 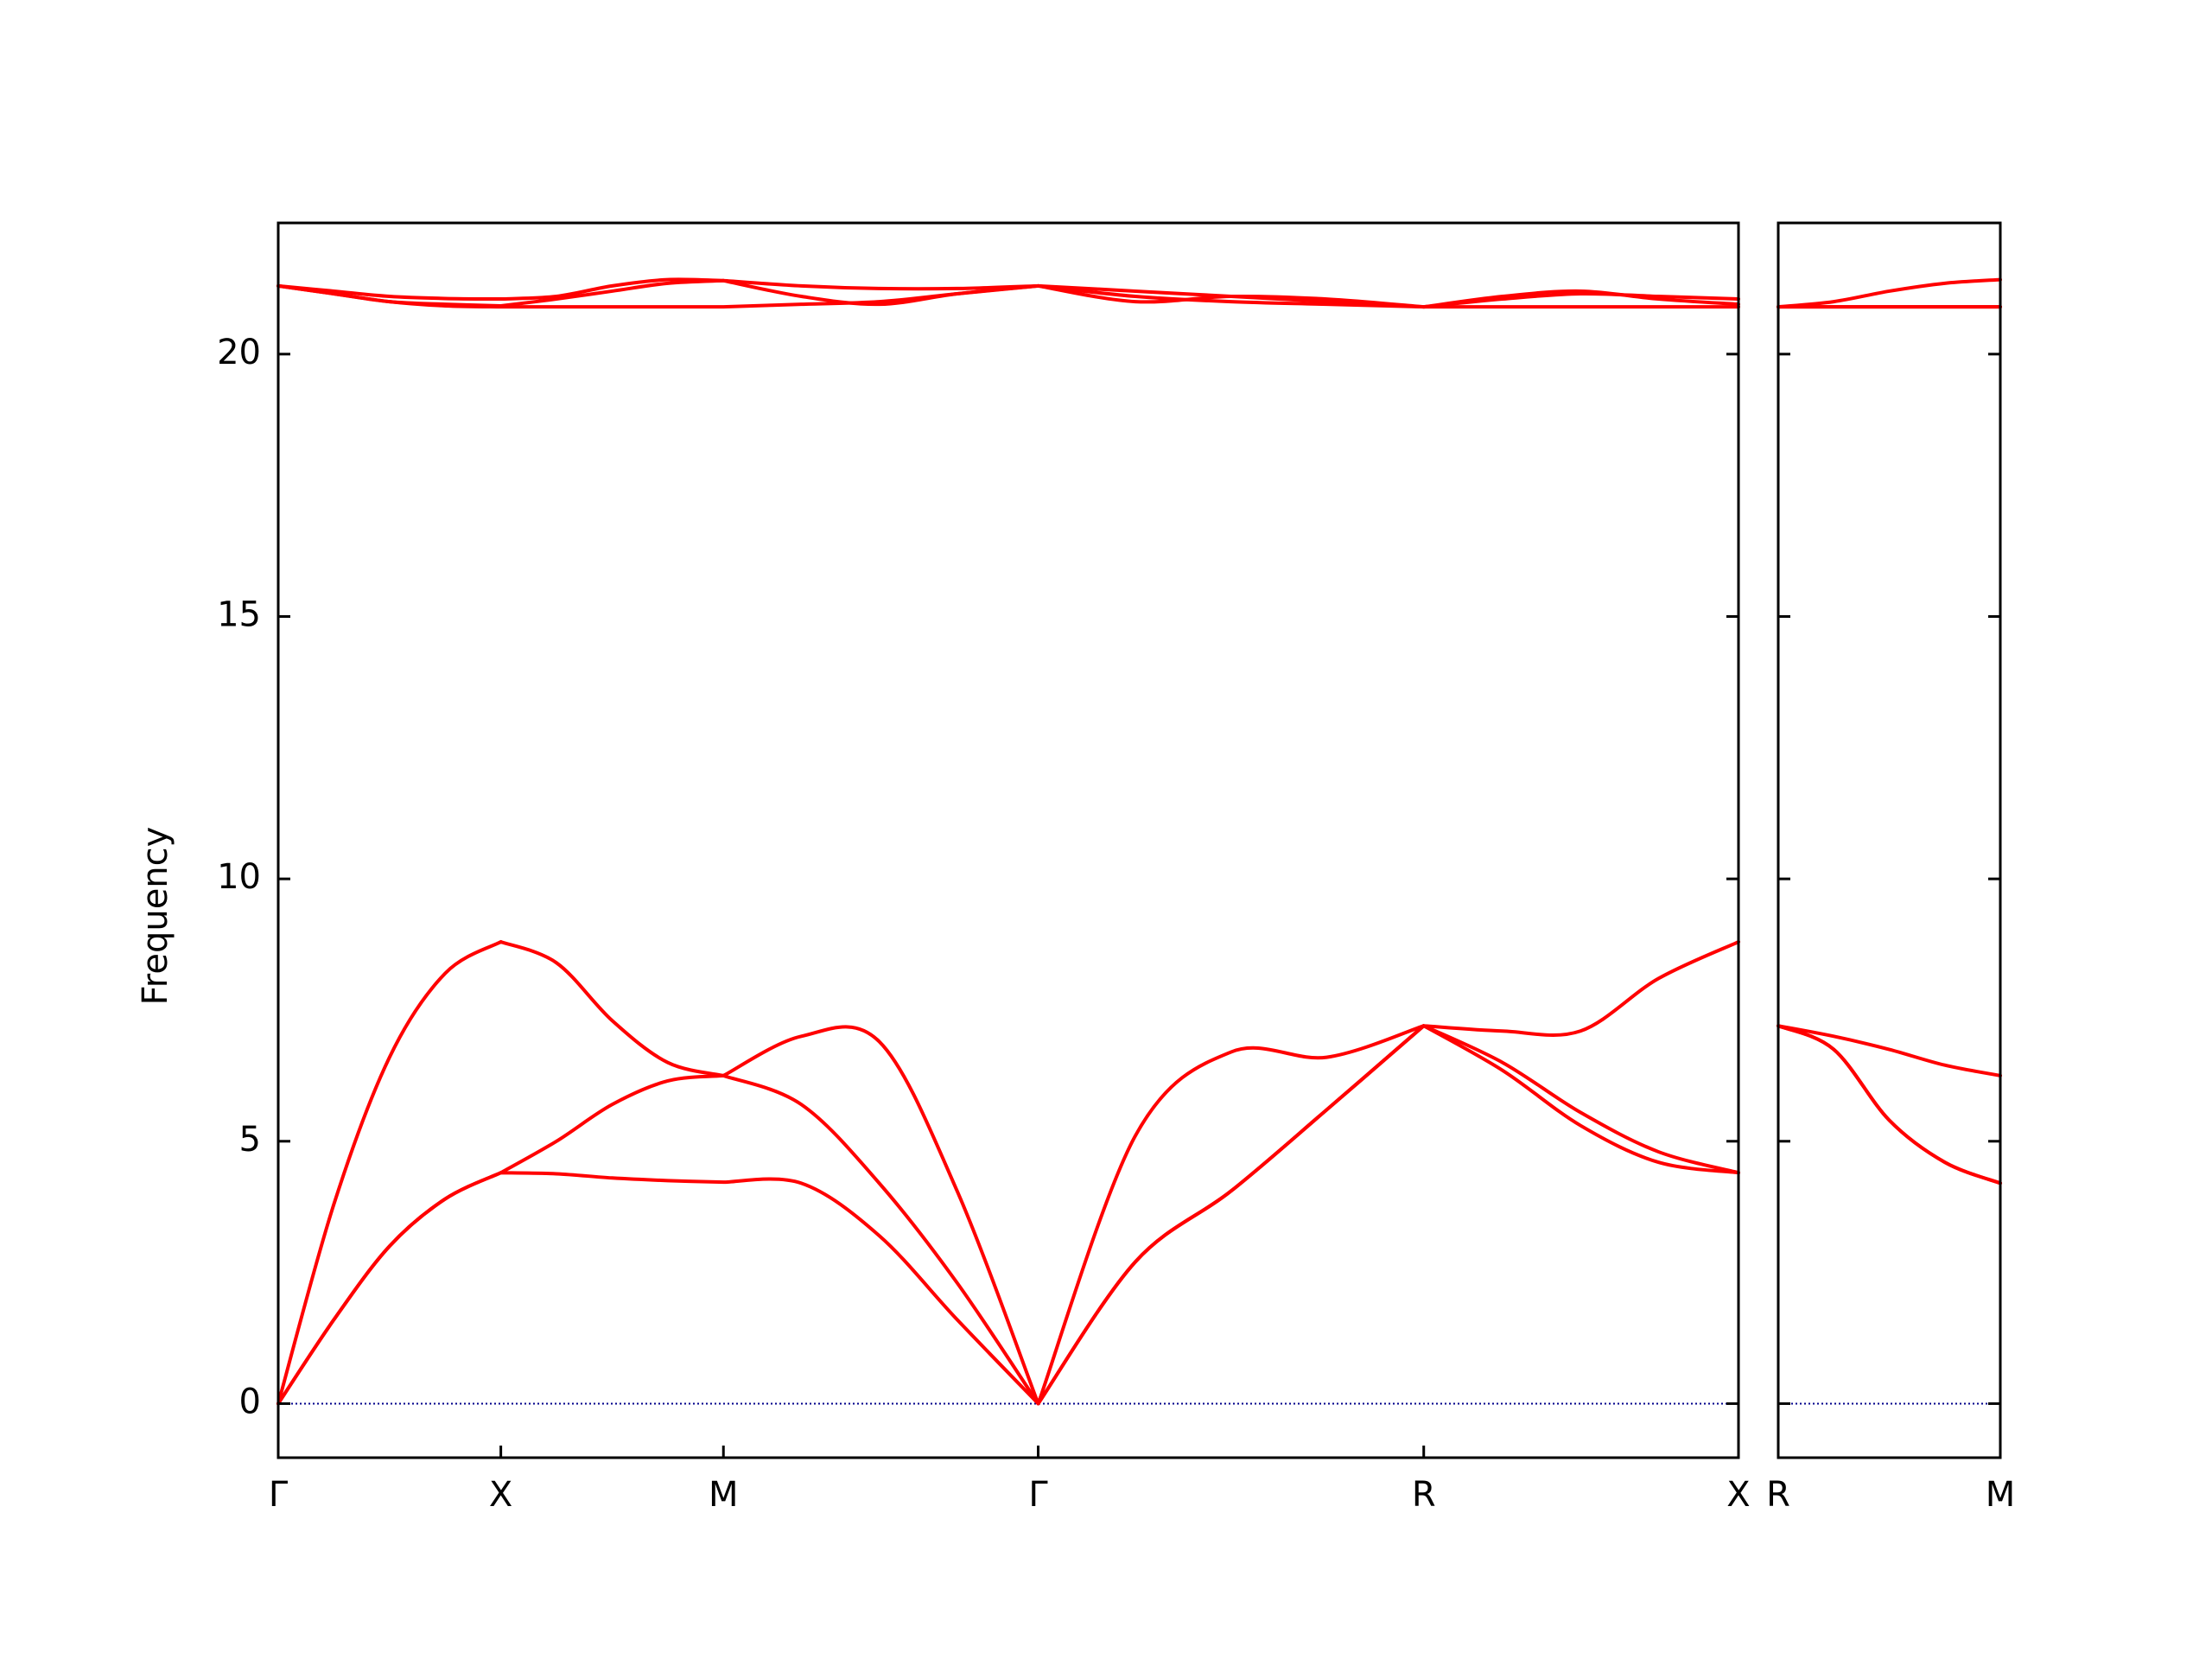 What do you see at coordinates (239, 352) in the screenshot?
I see `y-tick-label: 20` at bounding box center [239, 352].